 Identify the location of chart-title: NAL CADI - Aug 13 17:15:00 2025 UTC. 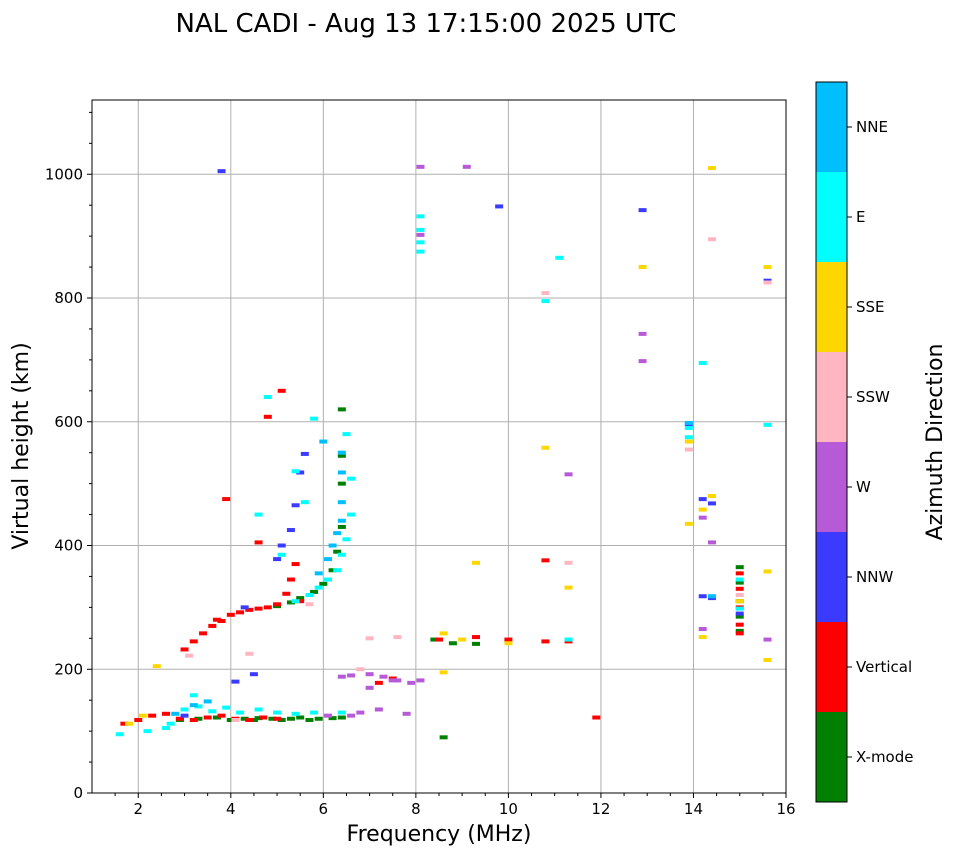
(426, 24).